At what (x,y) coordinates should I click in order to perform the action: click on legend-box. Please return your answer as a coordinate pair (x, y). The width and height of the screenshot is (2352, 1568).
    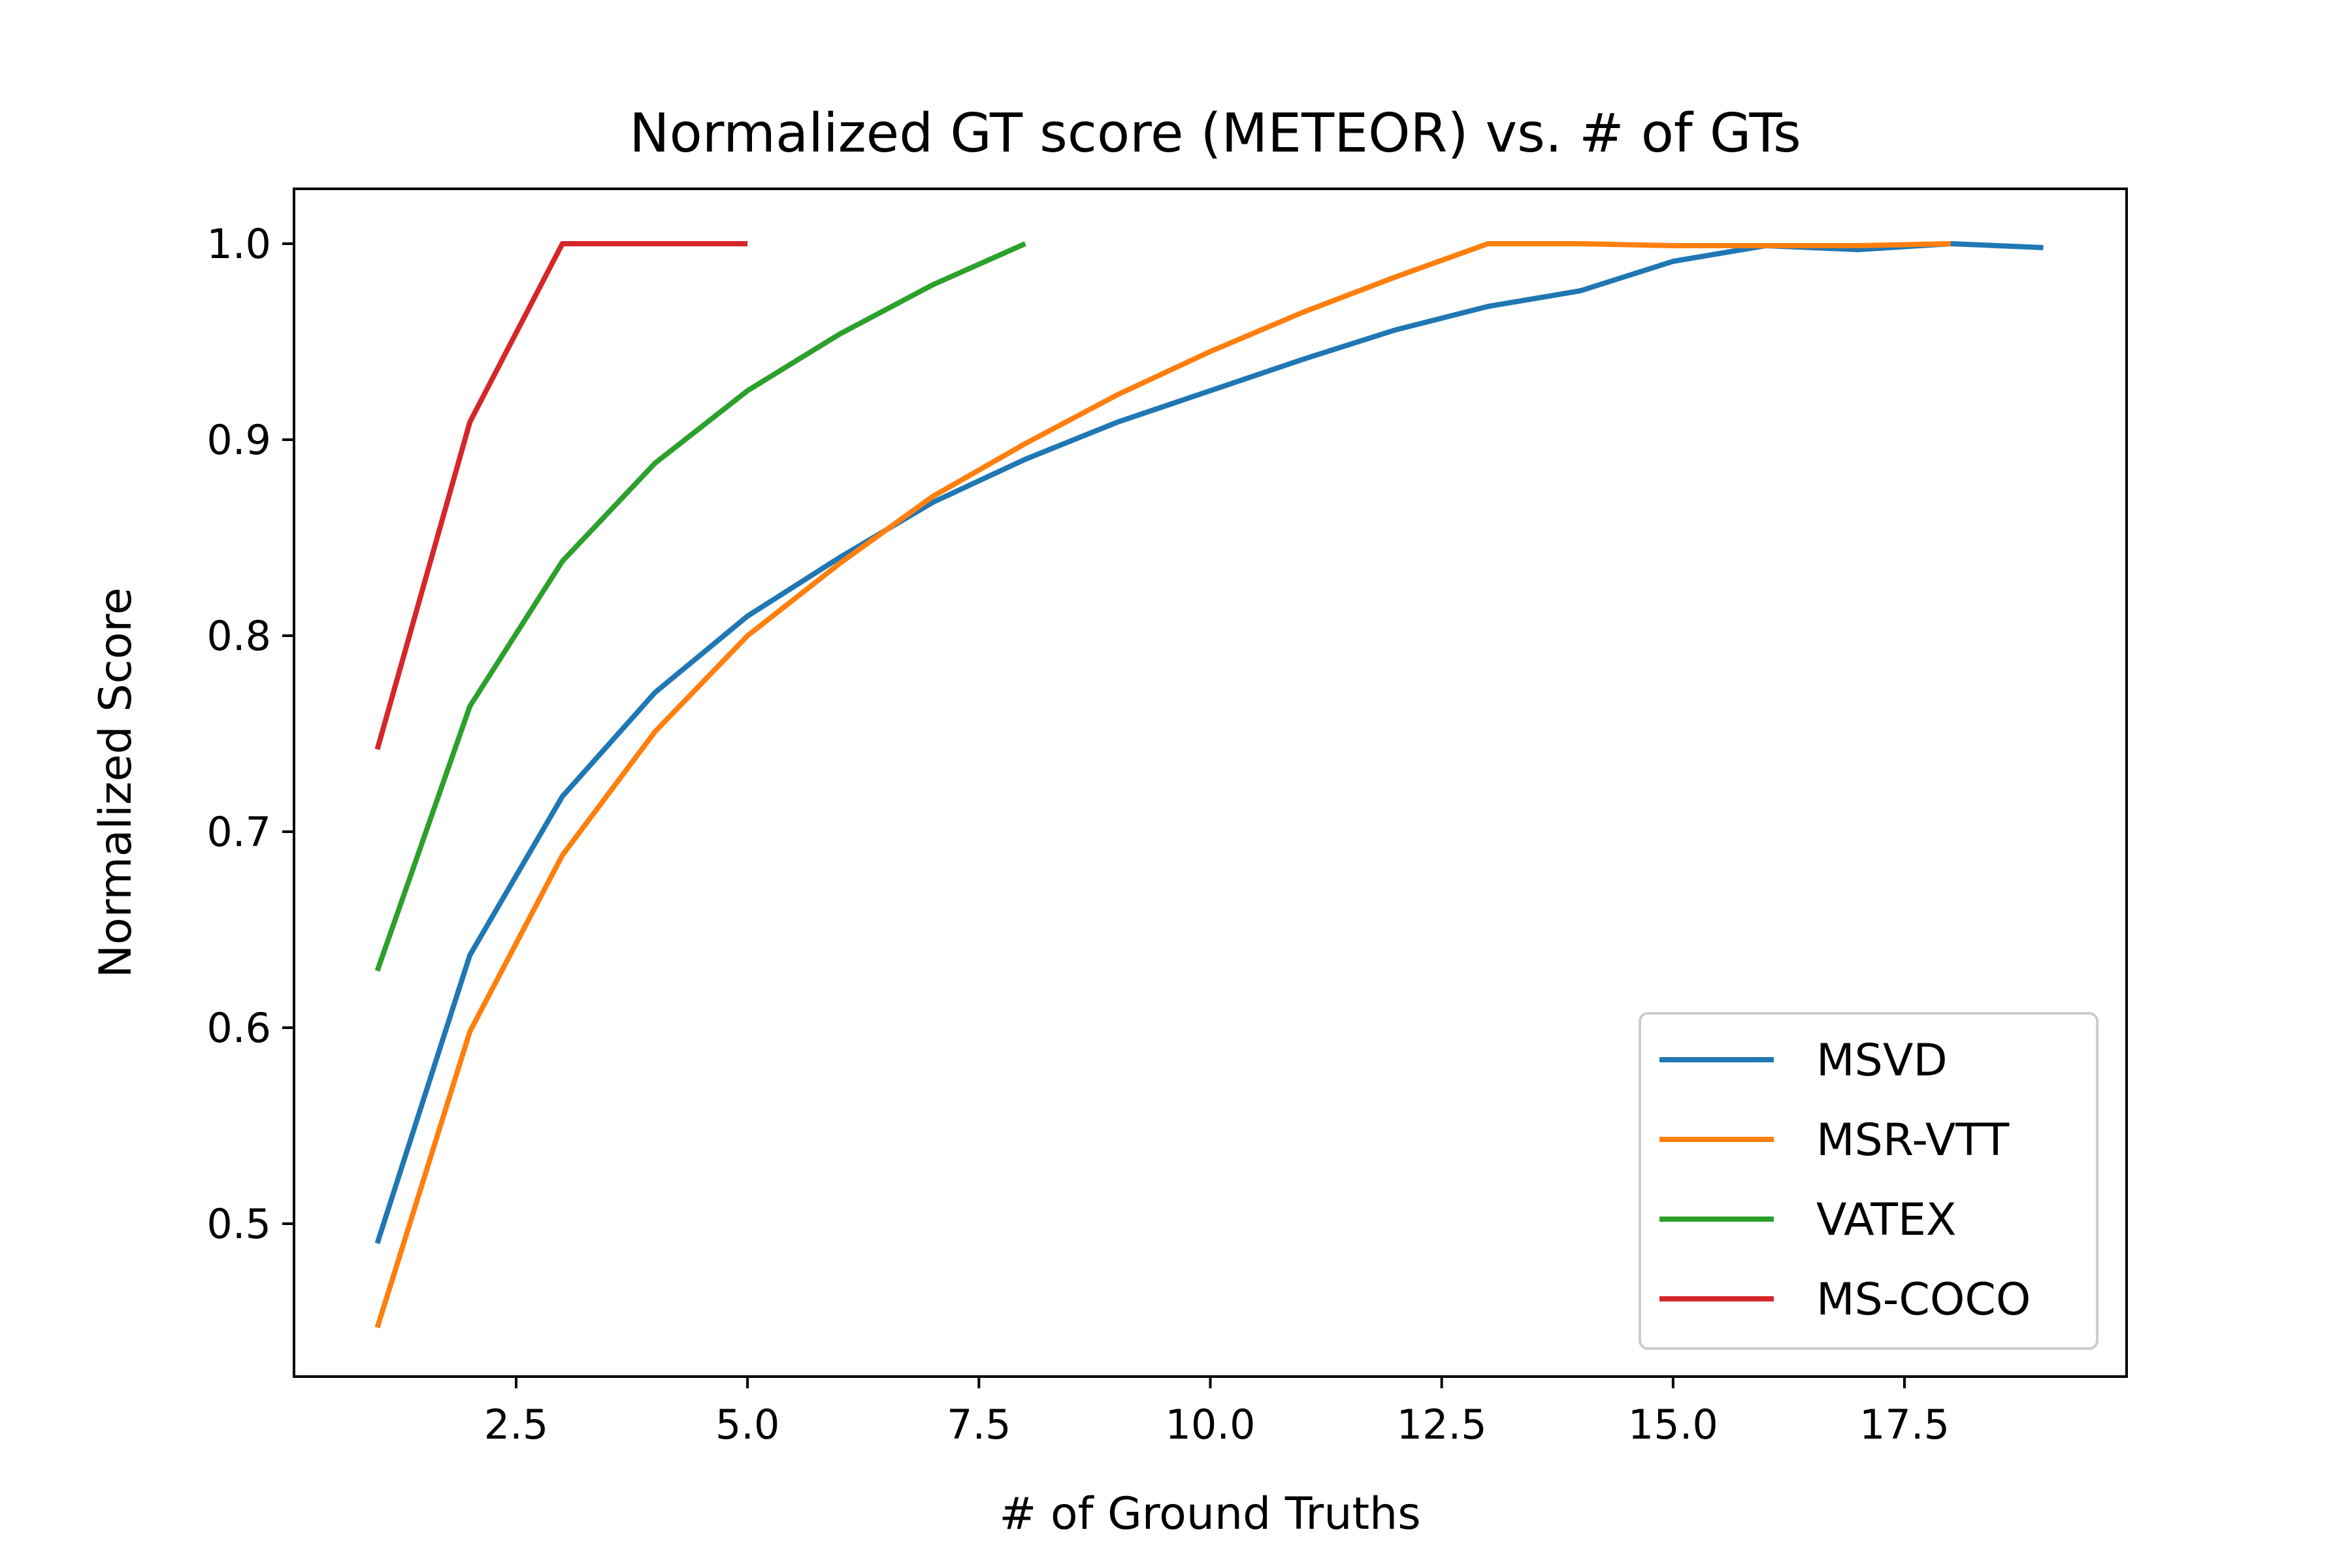
    Looking at the image, I should click on (1869, 1181).